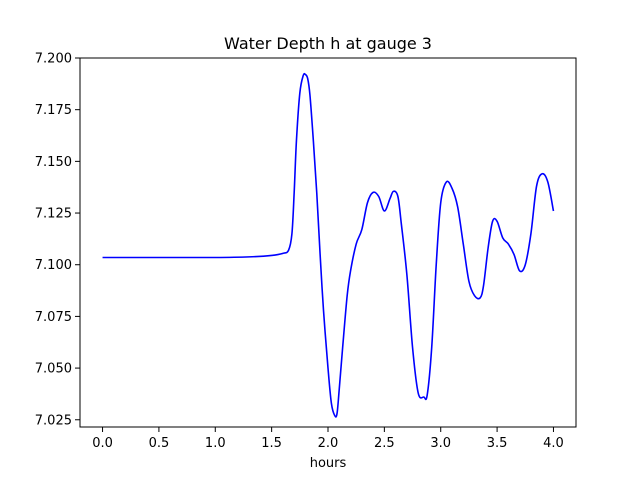  I want to click on x-tick-label: 0.5, so click(159, 443).